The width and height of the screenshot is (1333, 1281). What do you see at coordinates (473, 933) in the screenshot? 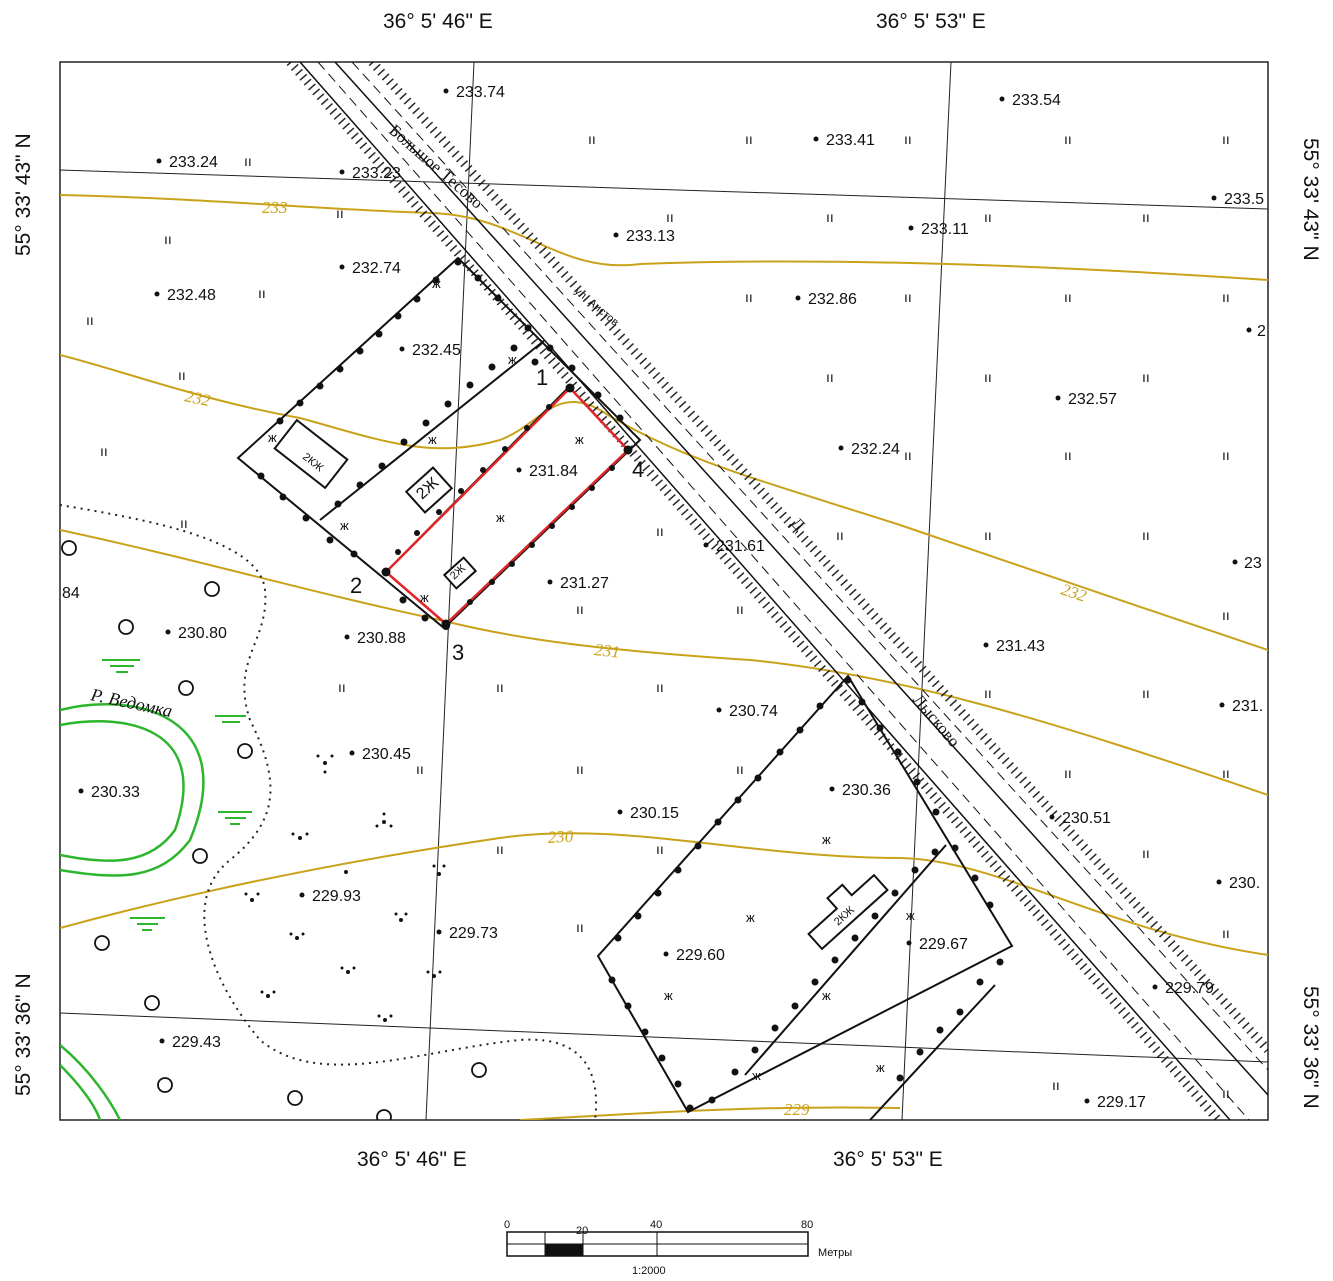
I see `elevation-label: 229.73` at bounding box center [473, 933].